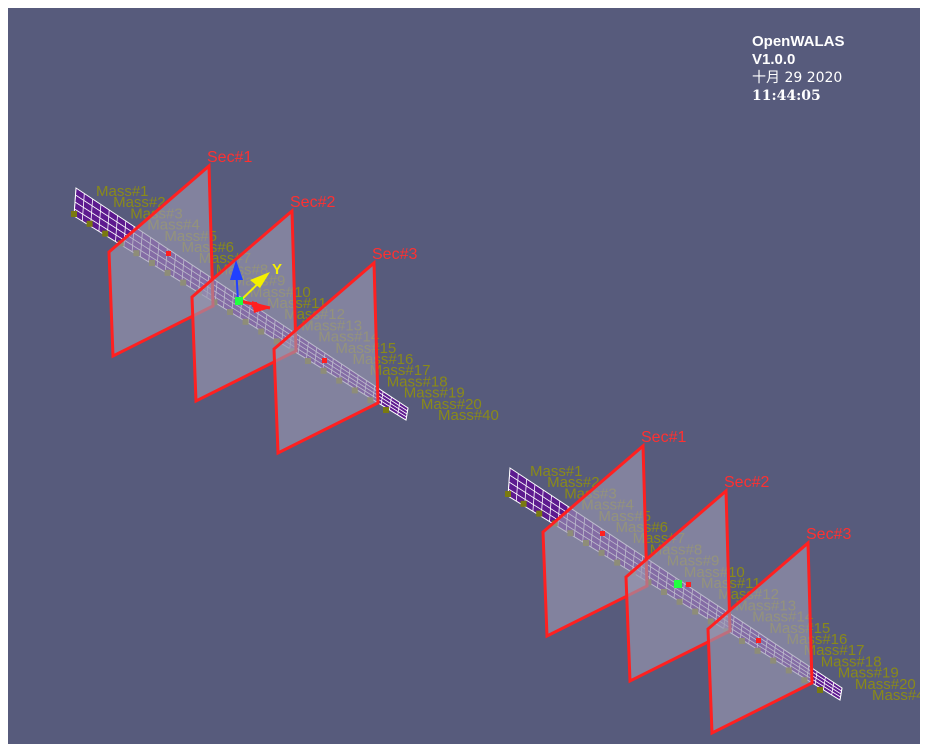 The height and width of the screenshot is (749, 925). Describe the element at coordinates (797, 78) in the screenshot. I see `app-date: 十月 29 2020` at that location.